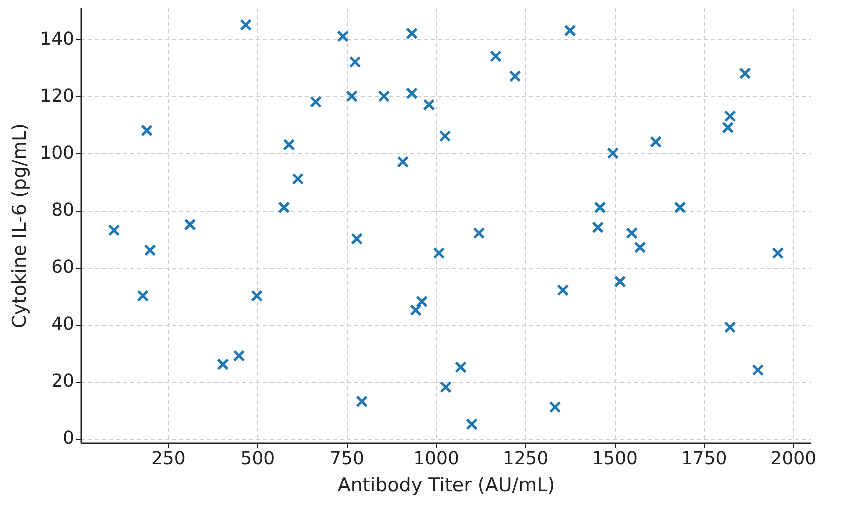 Image resolution: width=843 pixels, height=513 pixels. Describe the element at coordinates (63, 211) in the screenshot. I see `y-tick-label: 80` at that location.